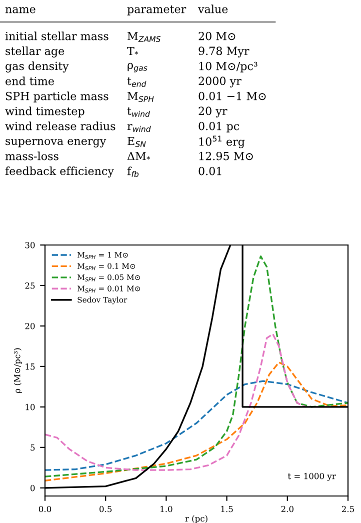  Describe the element at coordinates (18, 370) in the screenshot. I see `y-axis-title: ρ (M⊙/pc³)` at that location.